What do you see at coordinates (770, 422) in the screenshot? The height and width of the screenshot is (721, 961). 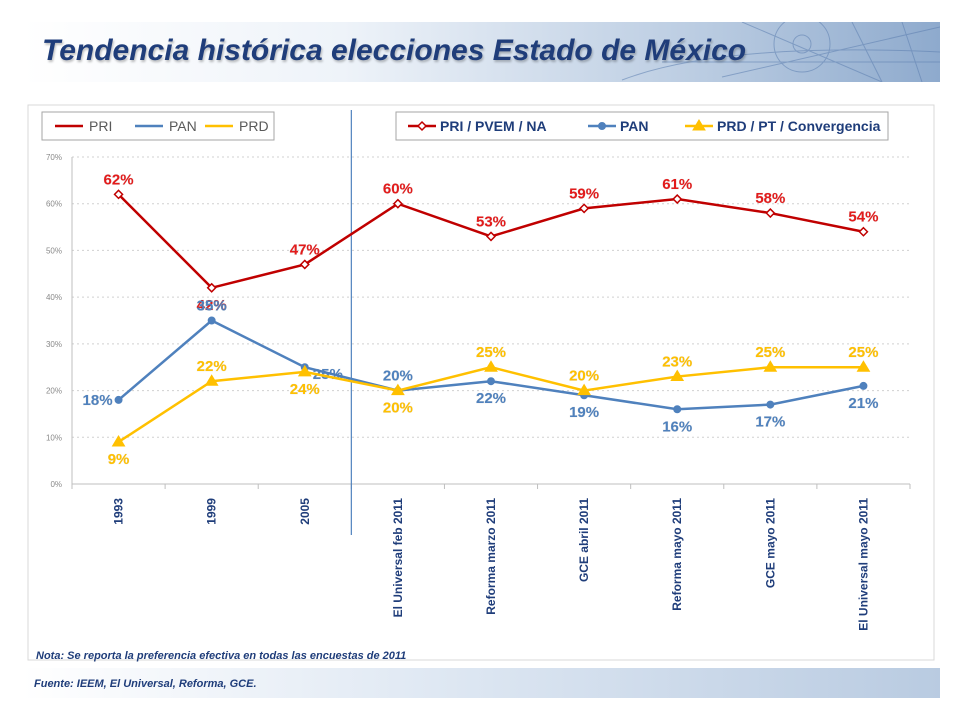 I see `data-label: 17%` at bounding box center [770, 422].